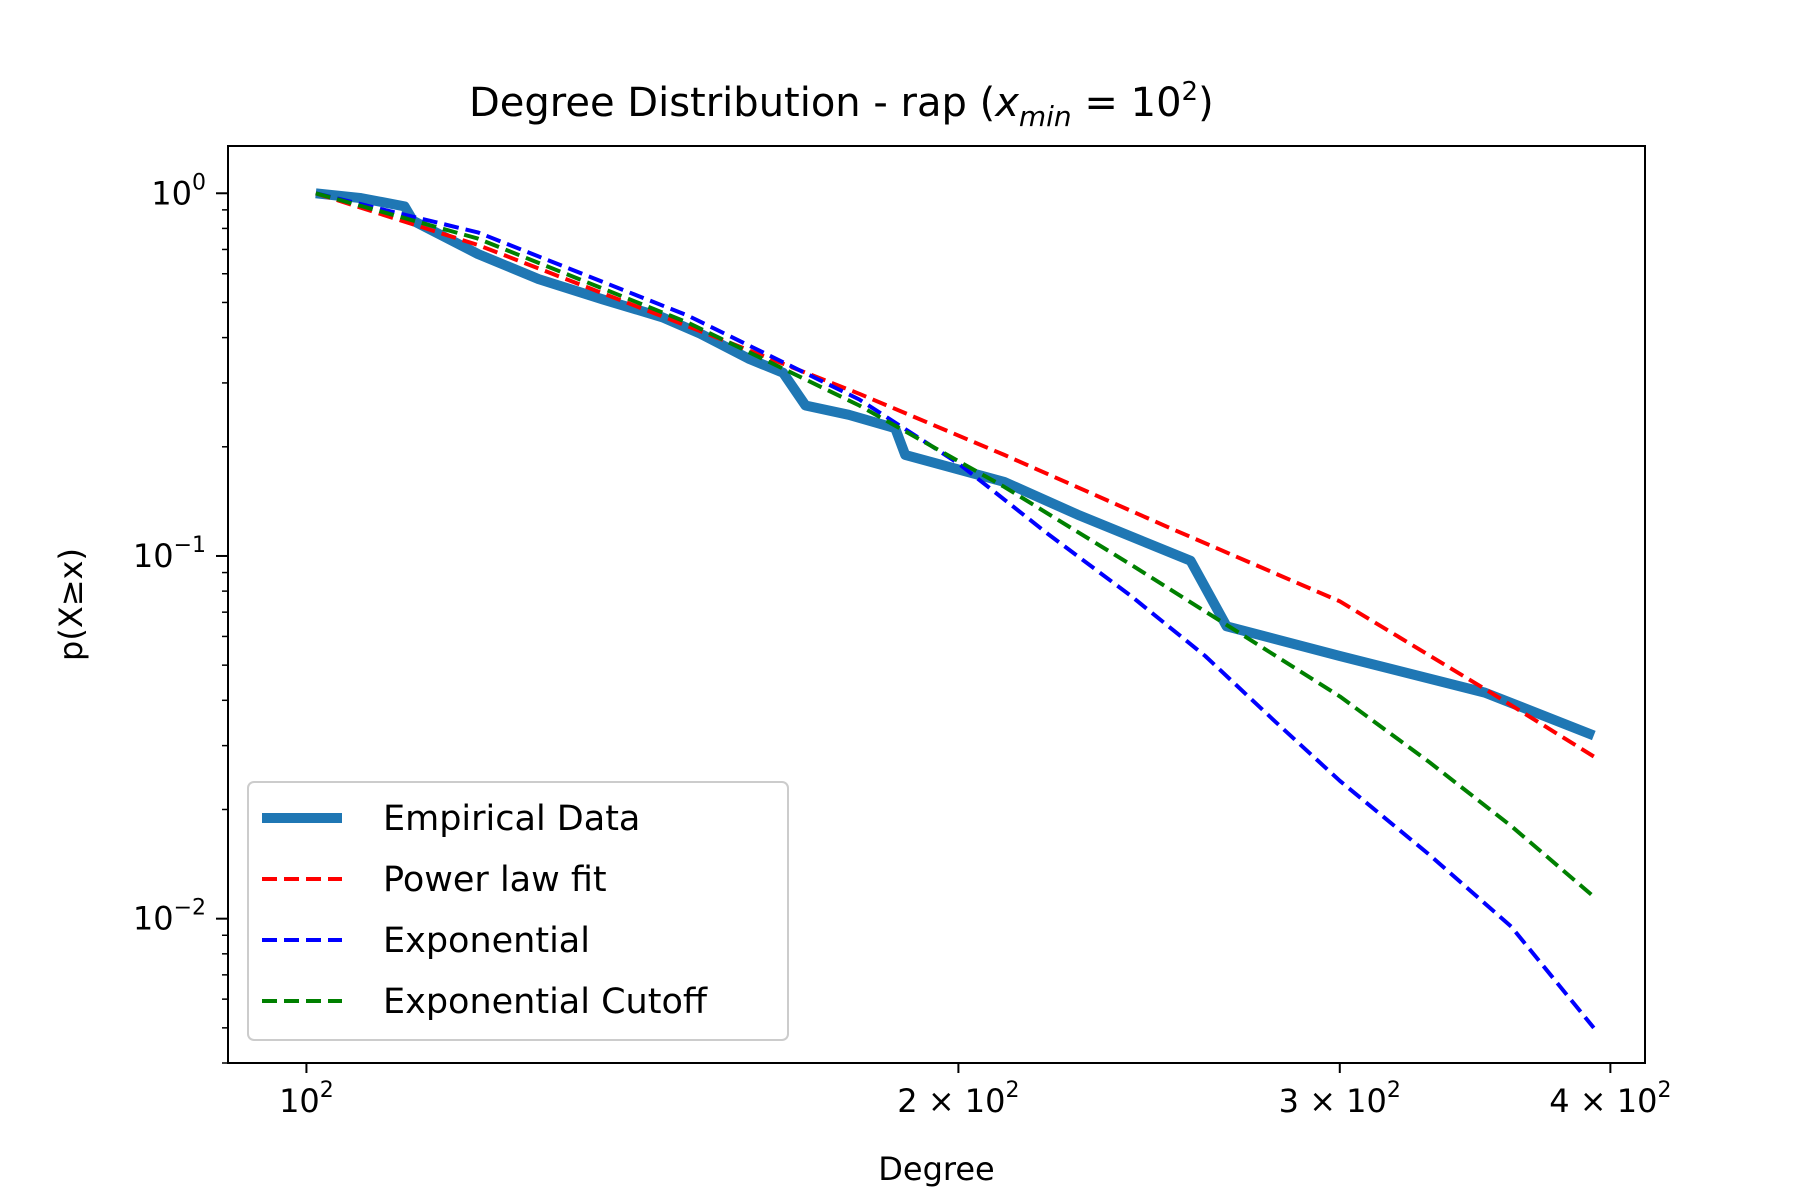 The height and width of the screenshot is (1200, 1800). I want to click on legend-label: Empirical Data, so click(511, 819).